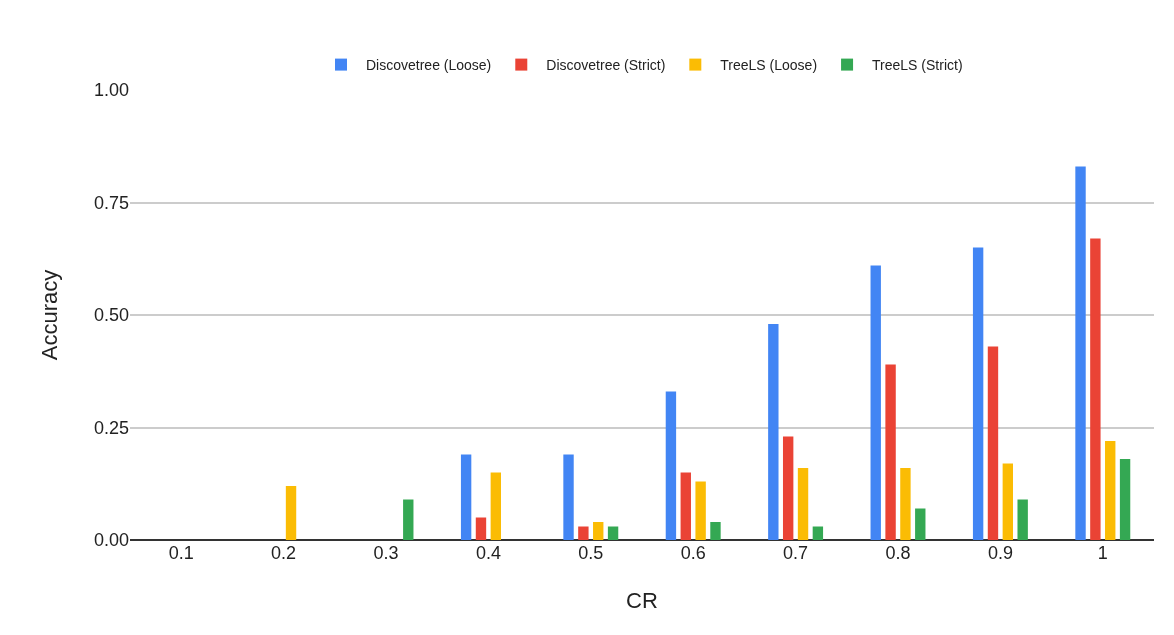 This screenshot has height=635, width=1174. I want to click on x-tick-label: 1, so click(1102, 553).